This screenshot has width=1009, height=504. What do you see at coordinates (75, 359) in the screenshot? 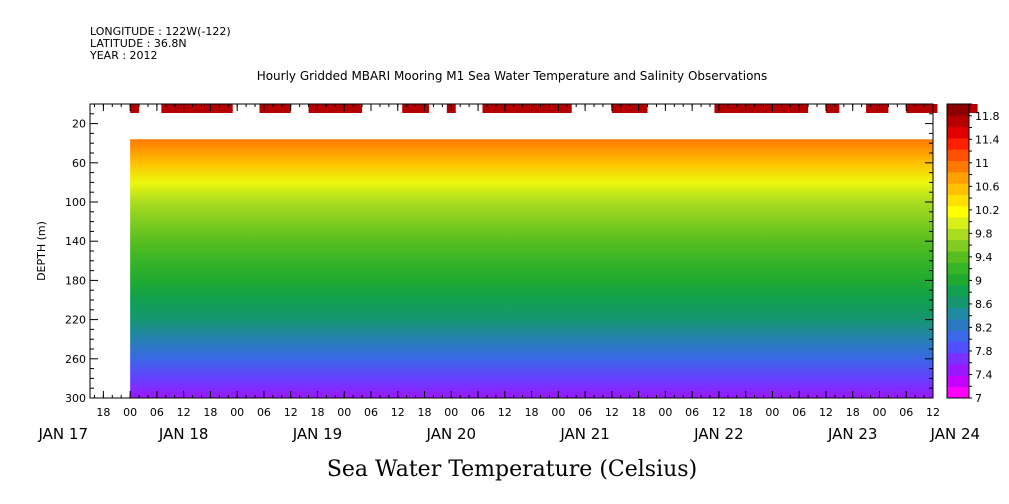
I see `y-tick-label: 260` at bounding box center [75, 359].